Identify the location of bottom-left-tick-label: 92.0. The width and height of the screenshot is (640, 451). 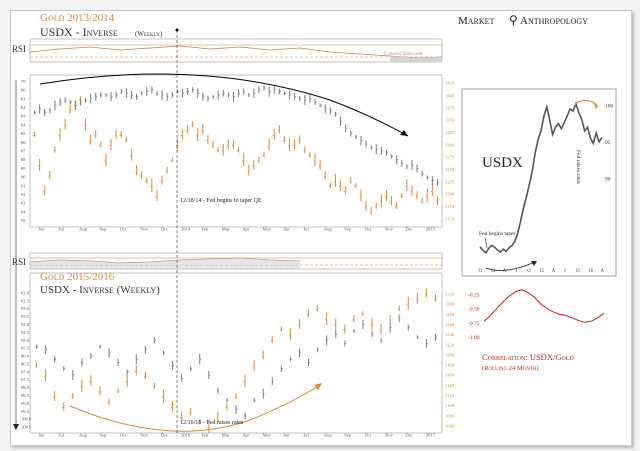
(25, 292).